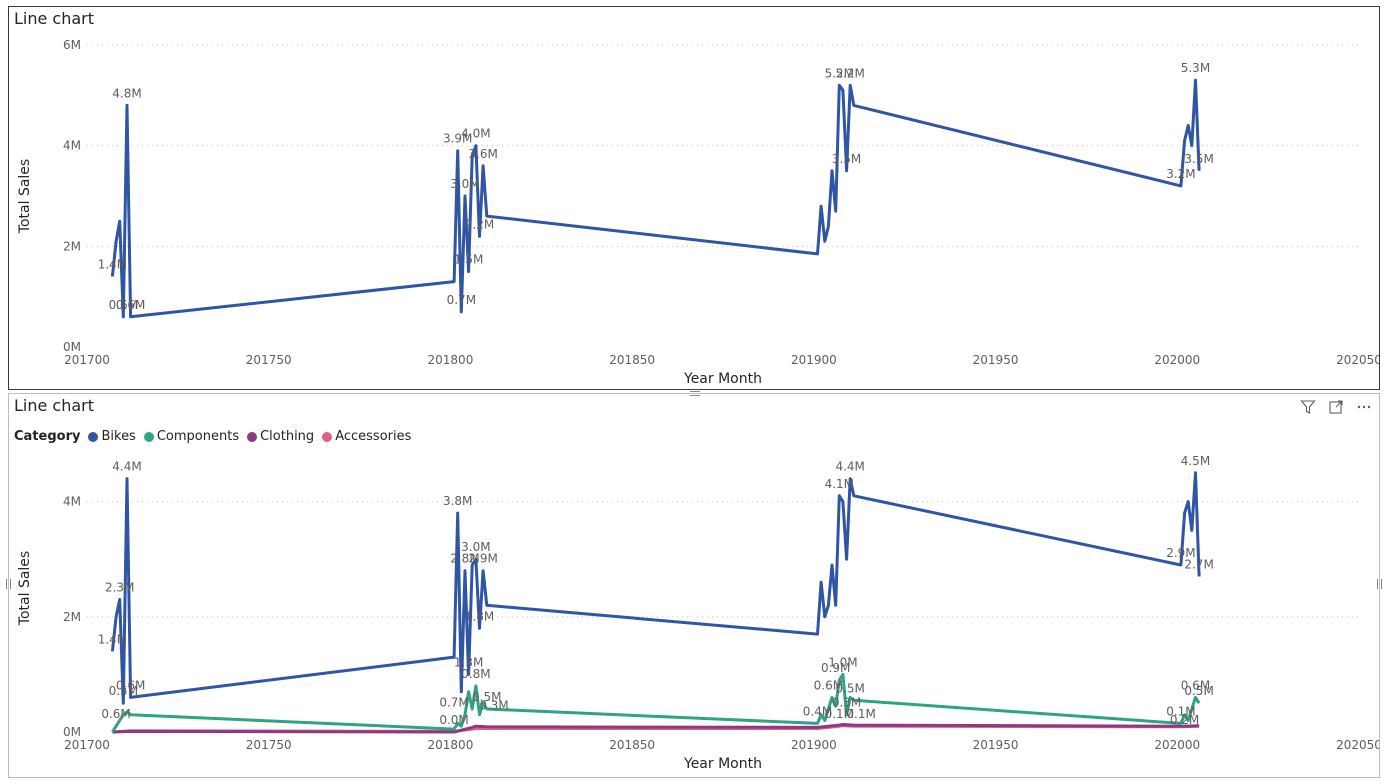  Describe the element at coordinates (457, 139) in the screenshot. I see `data-label: 3.9M` at that location.